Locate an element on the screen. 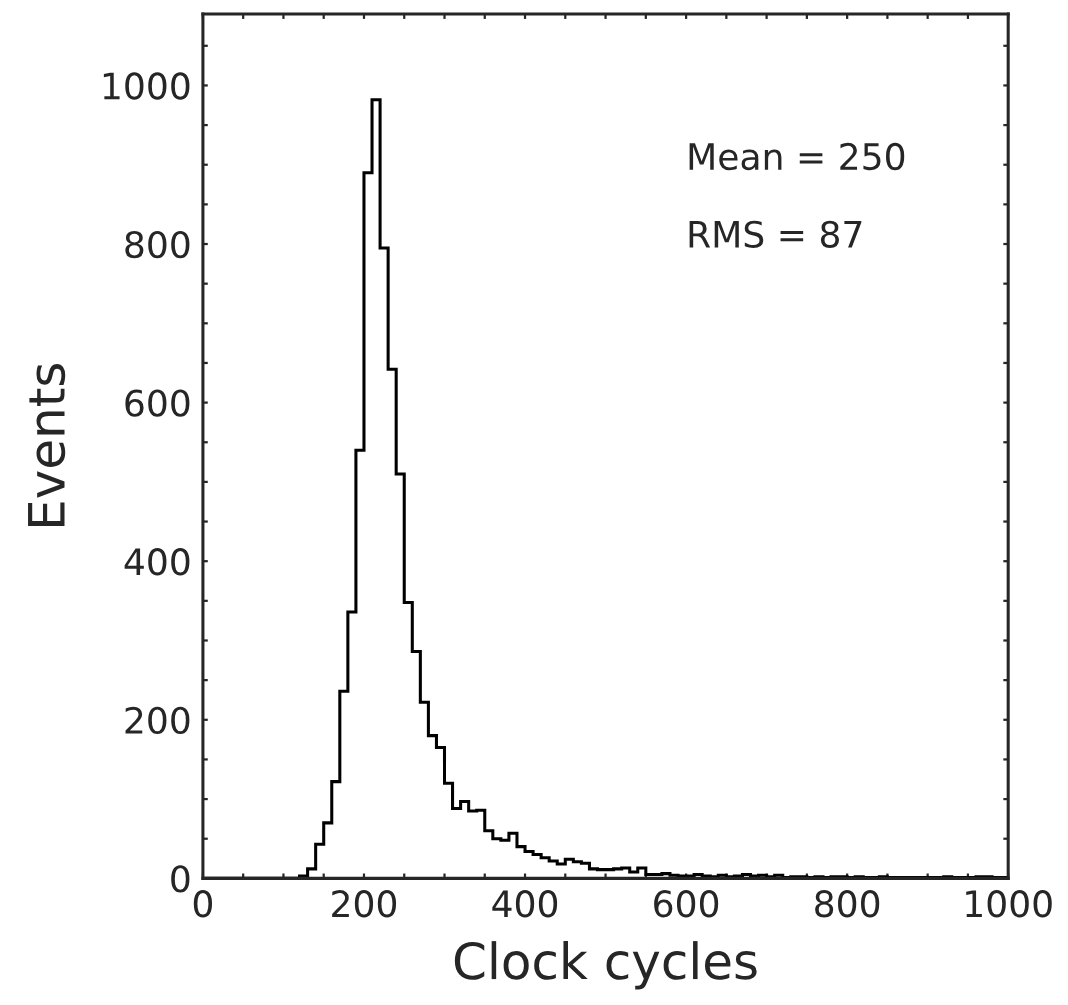 This screenshot has height=1005, width=1068. y-tick-label: 200 is located at coordinates (157, 720).